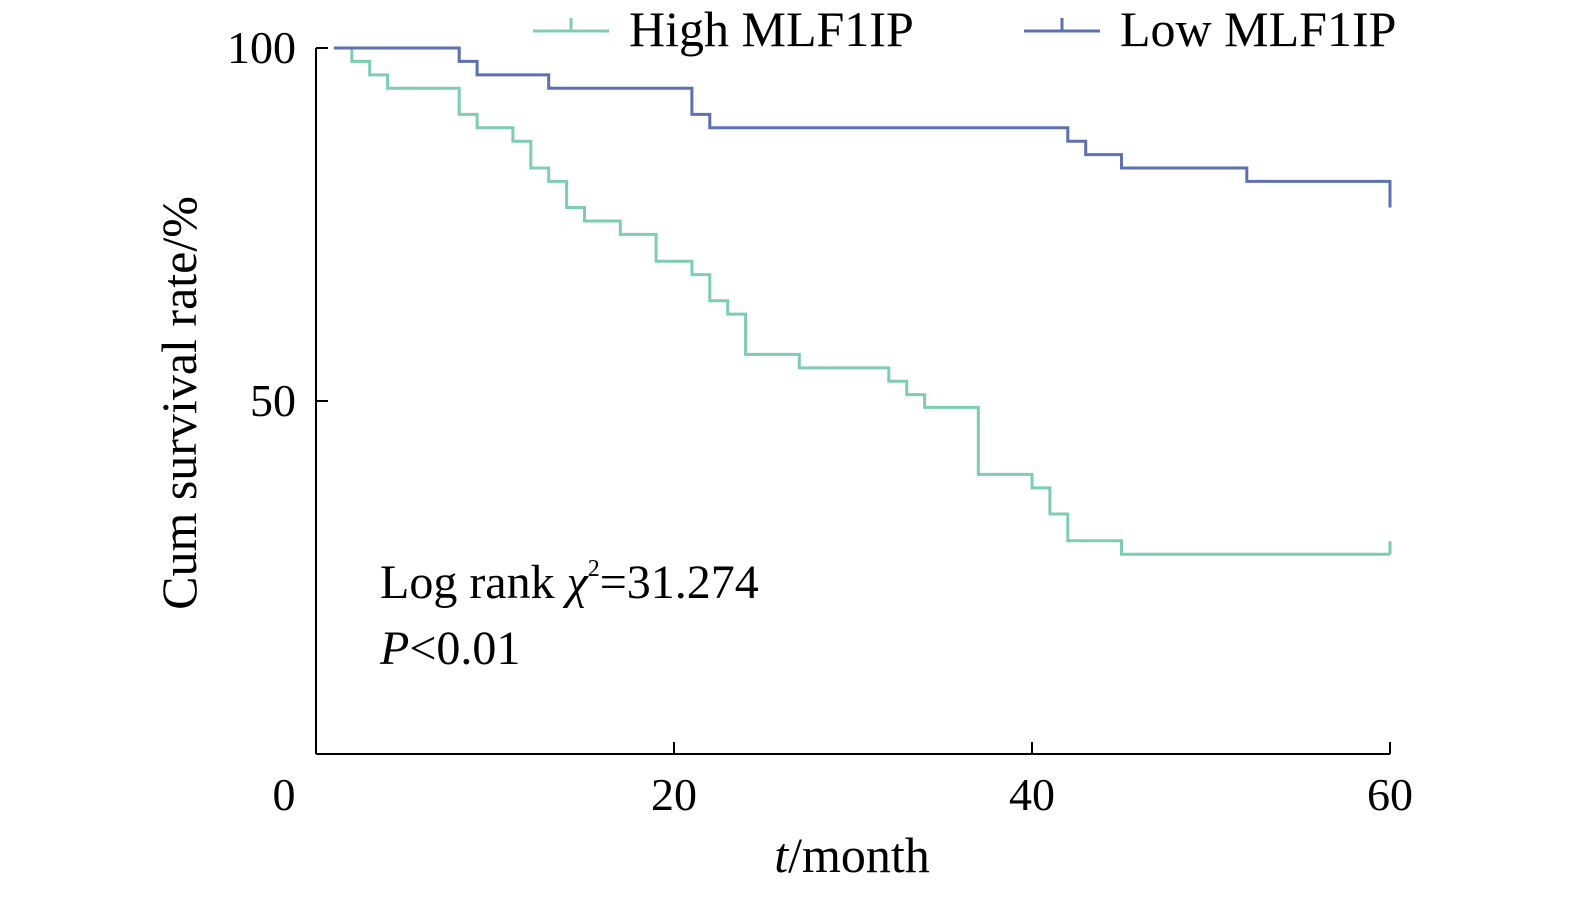  I want to click on x-tick-label: 0, so click(284, 794).